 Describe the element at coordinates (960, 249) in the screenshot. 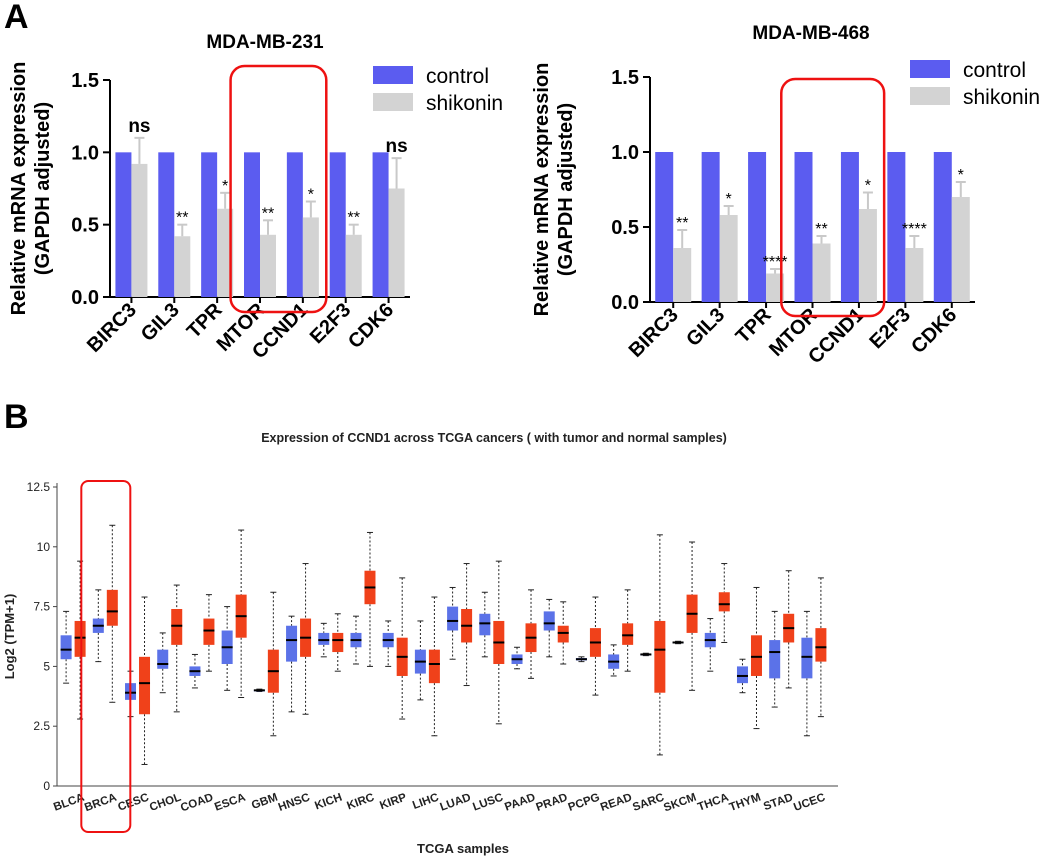

I see `bar-shikonin-cdk6` at that location.